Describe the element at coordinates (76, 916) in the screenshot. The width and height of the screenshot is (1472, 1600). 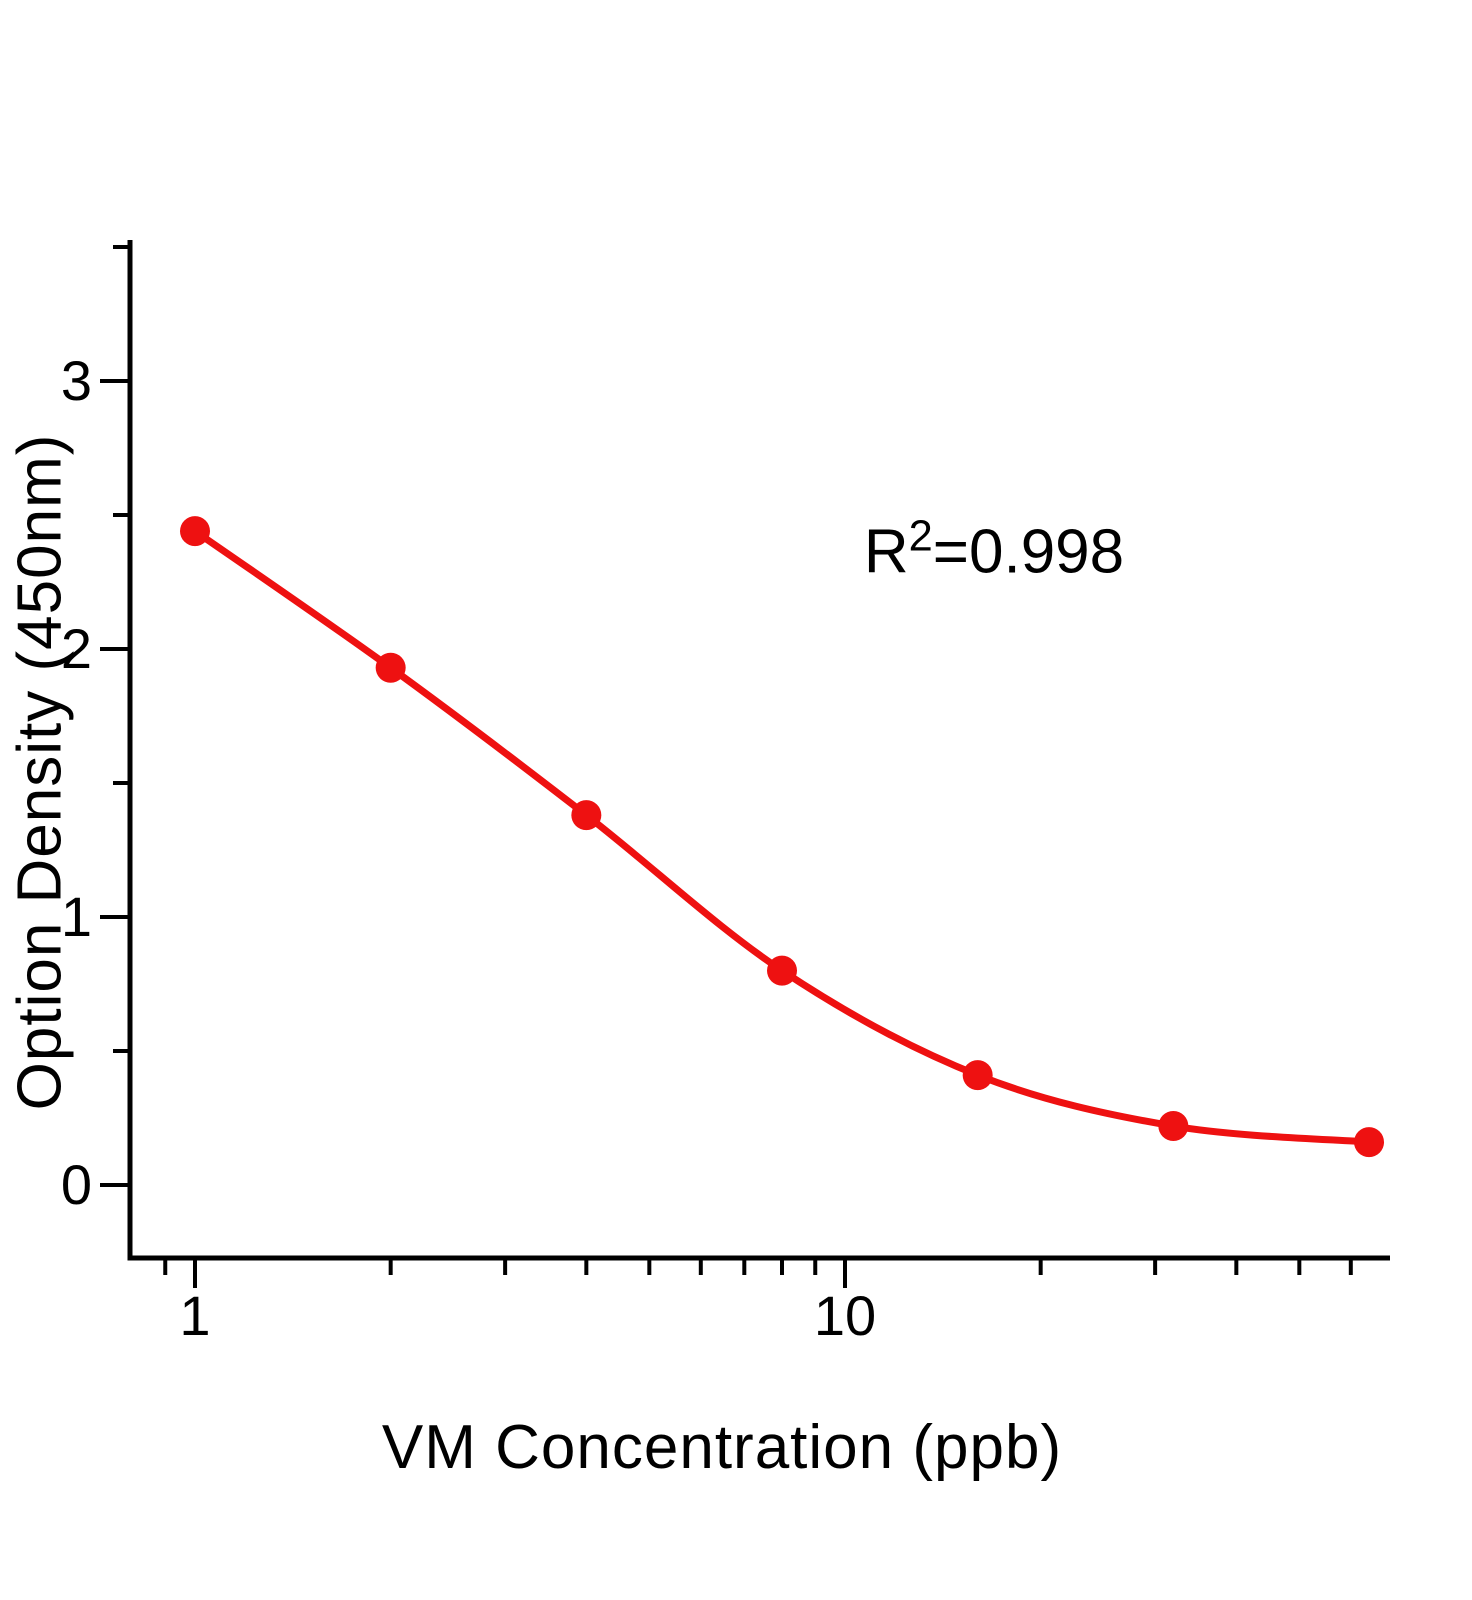
I see `y-tick-label: 1` at that location.